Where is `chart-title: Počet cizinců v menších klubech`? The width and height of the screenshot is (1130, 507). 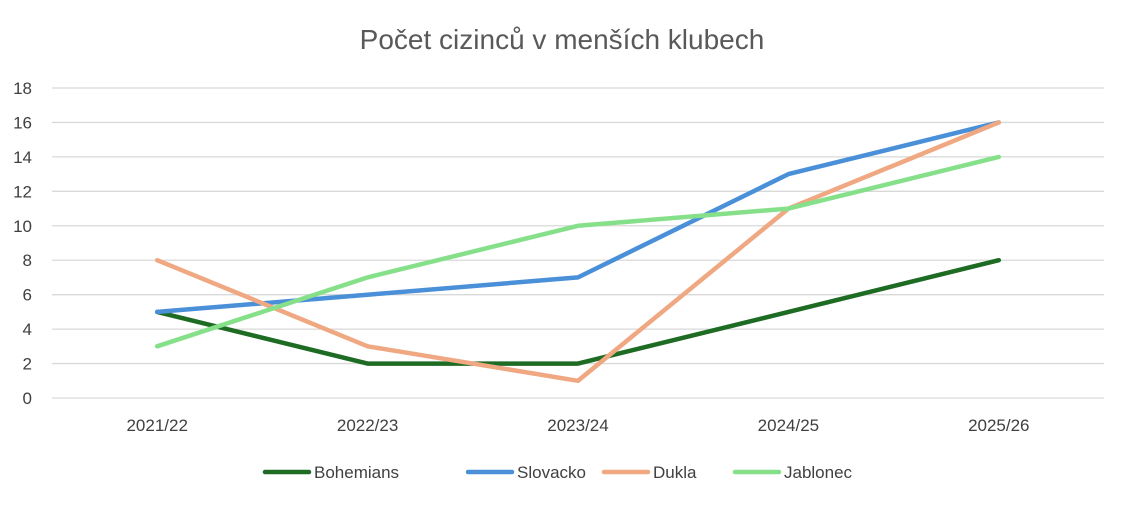 chart-title: Počet cizinců v menších klubech is located at coordinates (562, 39).